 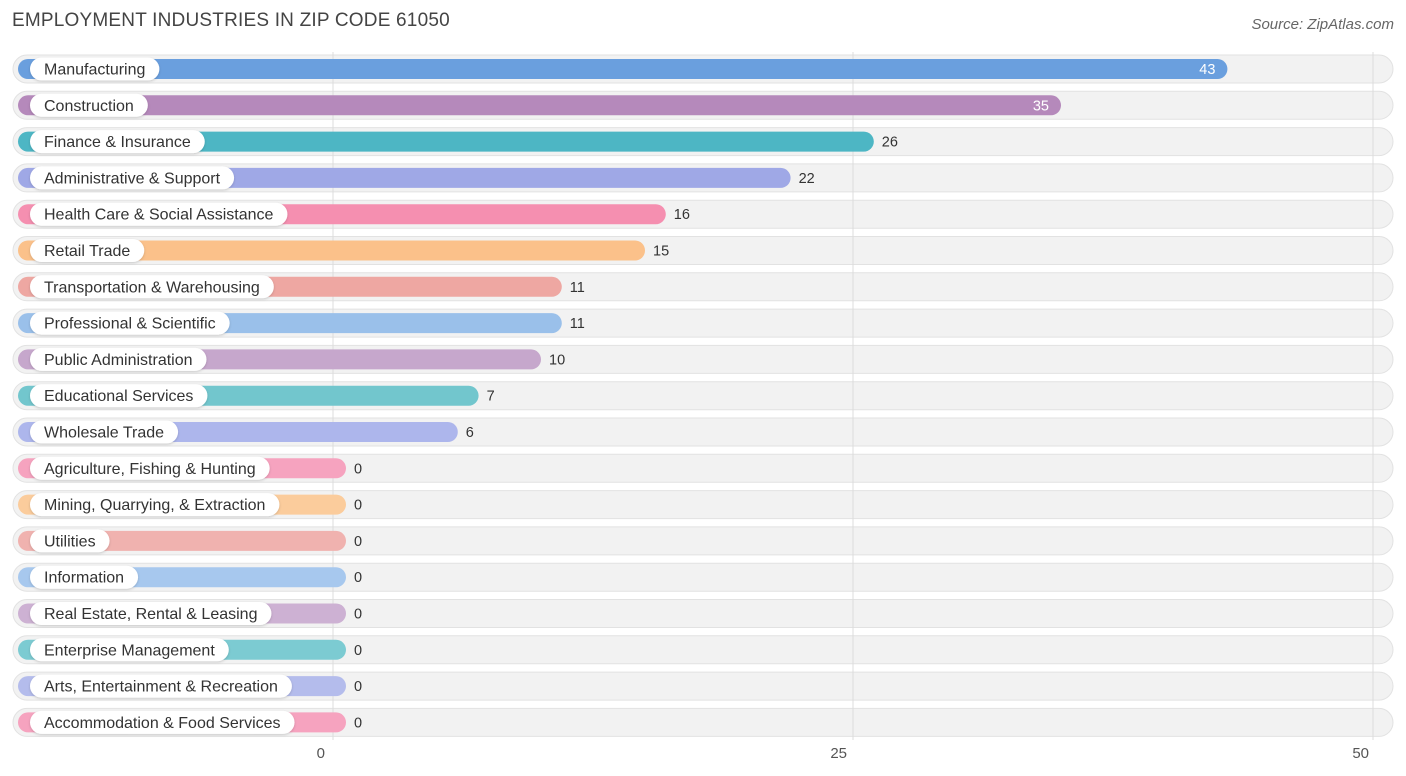 What do you see at coordinates (1322, 24) in the screenshot?
I see `chart-source: Source: ZipAtlas.com` at bounding box center [1322, 24].